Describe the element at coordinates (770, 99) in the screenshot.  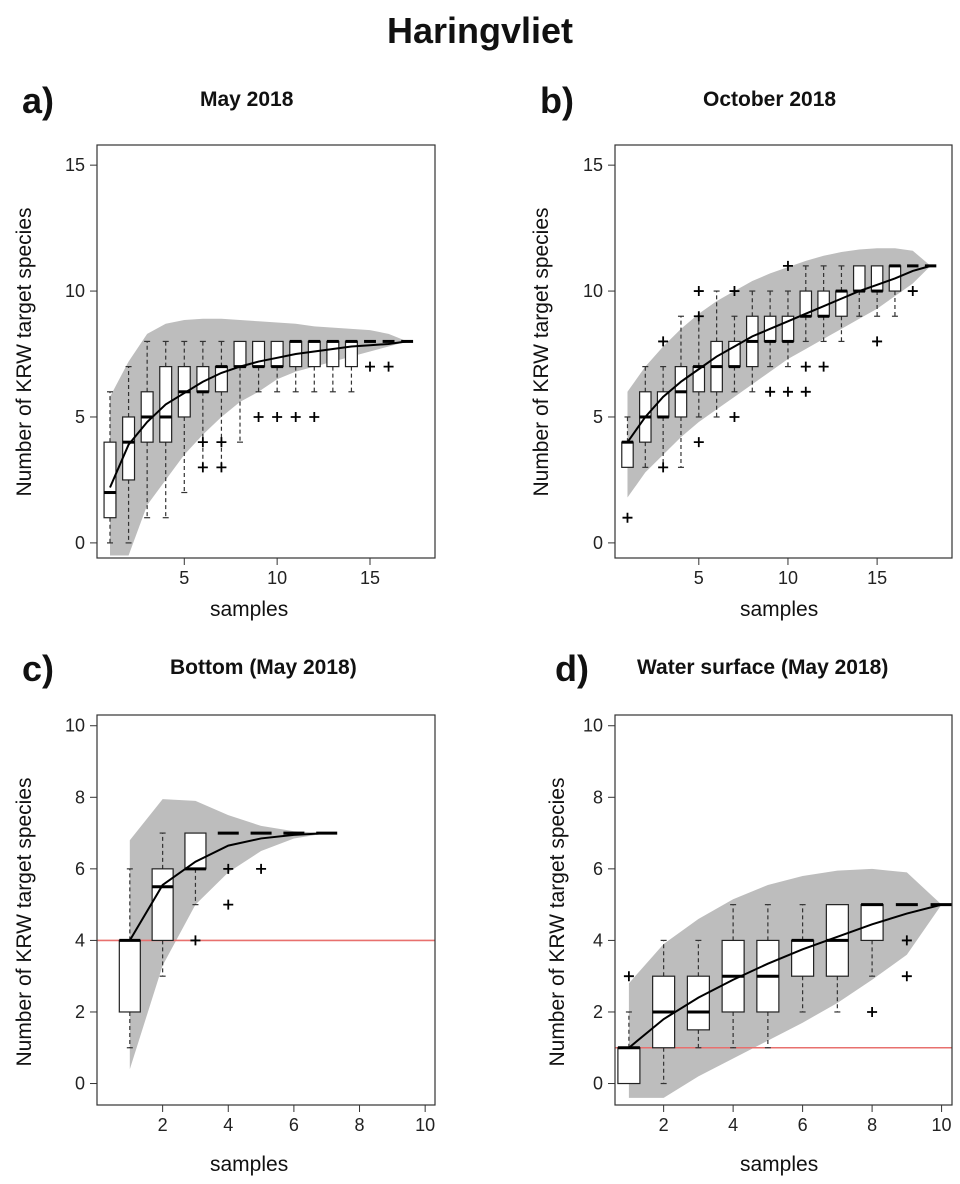
I see `panel-b-title: October 2018` at that location.